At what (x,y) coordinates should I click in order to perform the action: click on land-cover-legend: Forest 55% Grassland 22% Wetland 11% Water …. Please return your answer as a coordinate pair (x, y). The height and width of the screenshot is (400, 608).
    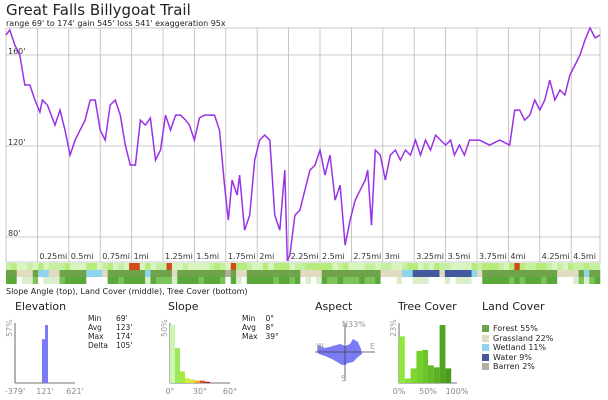
    Looking at the image, I should click on (517, 348).